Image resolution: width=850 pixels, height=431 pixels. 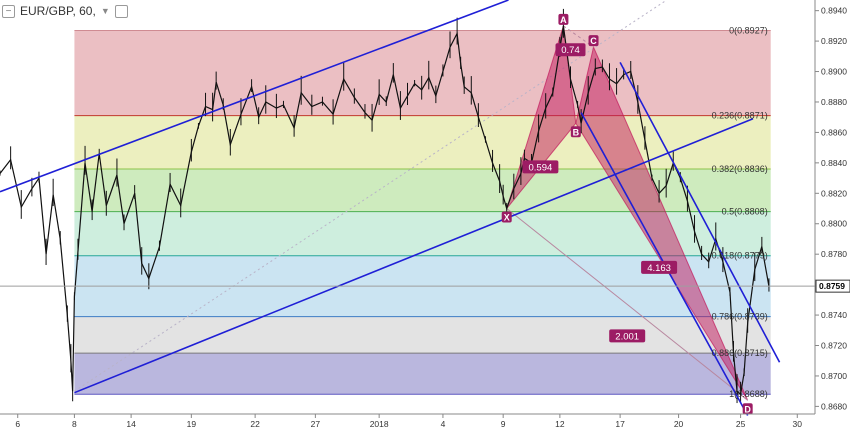 I want to click on y-tick-label: 0.8920, so click(x=834, y=41).